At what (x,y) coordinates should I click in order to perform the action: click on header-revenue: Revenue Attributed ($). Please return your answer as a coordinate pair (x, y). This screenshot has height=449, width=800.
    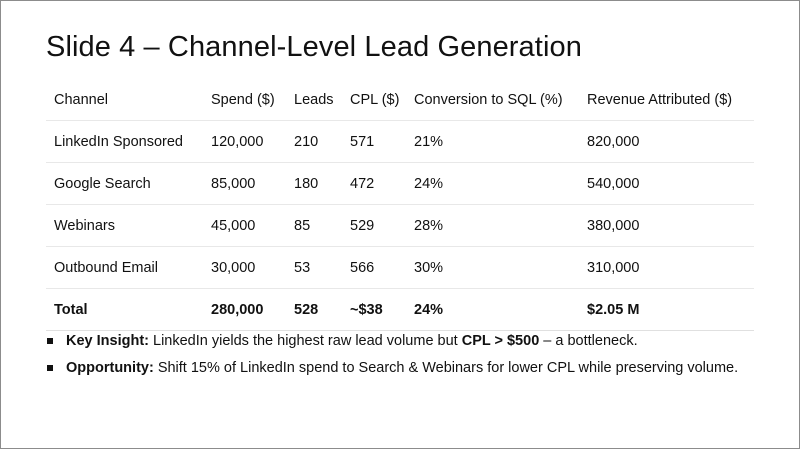
    Looking at the image, I should click on (666, 100).